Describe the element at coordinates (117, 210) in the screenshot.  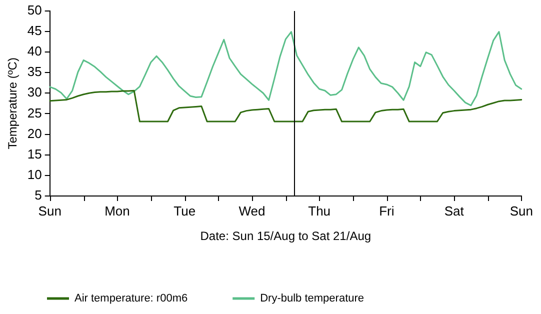
I see `x-tick-label: Mon` at that location.